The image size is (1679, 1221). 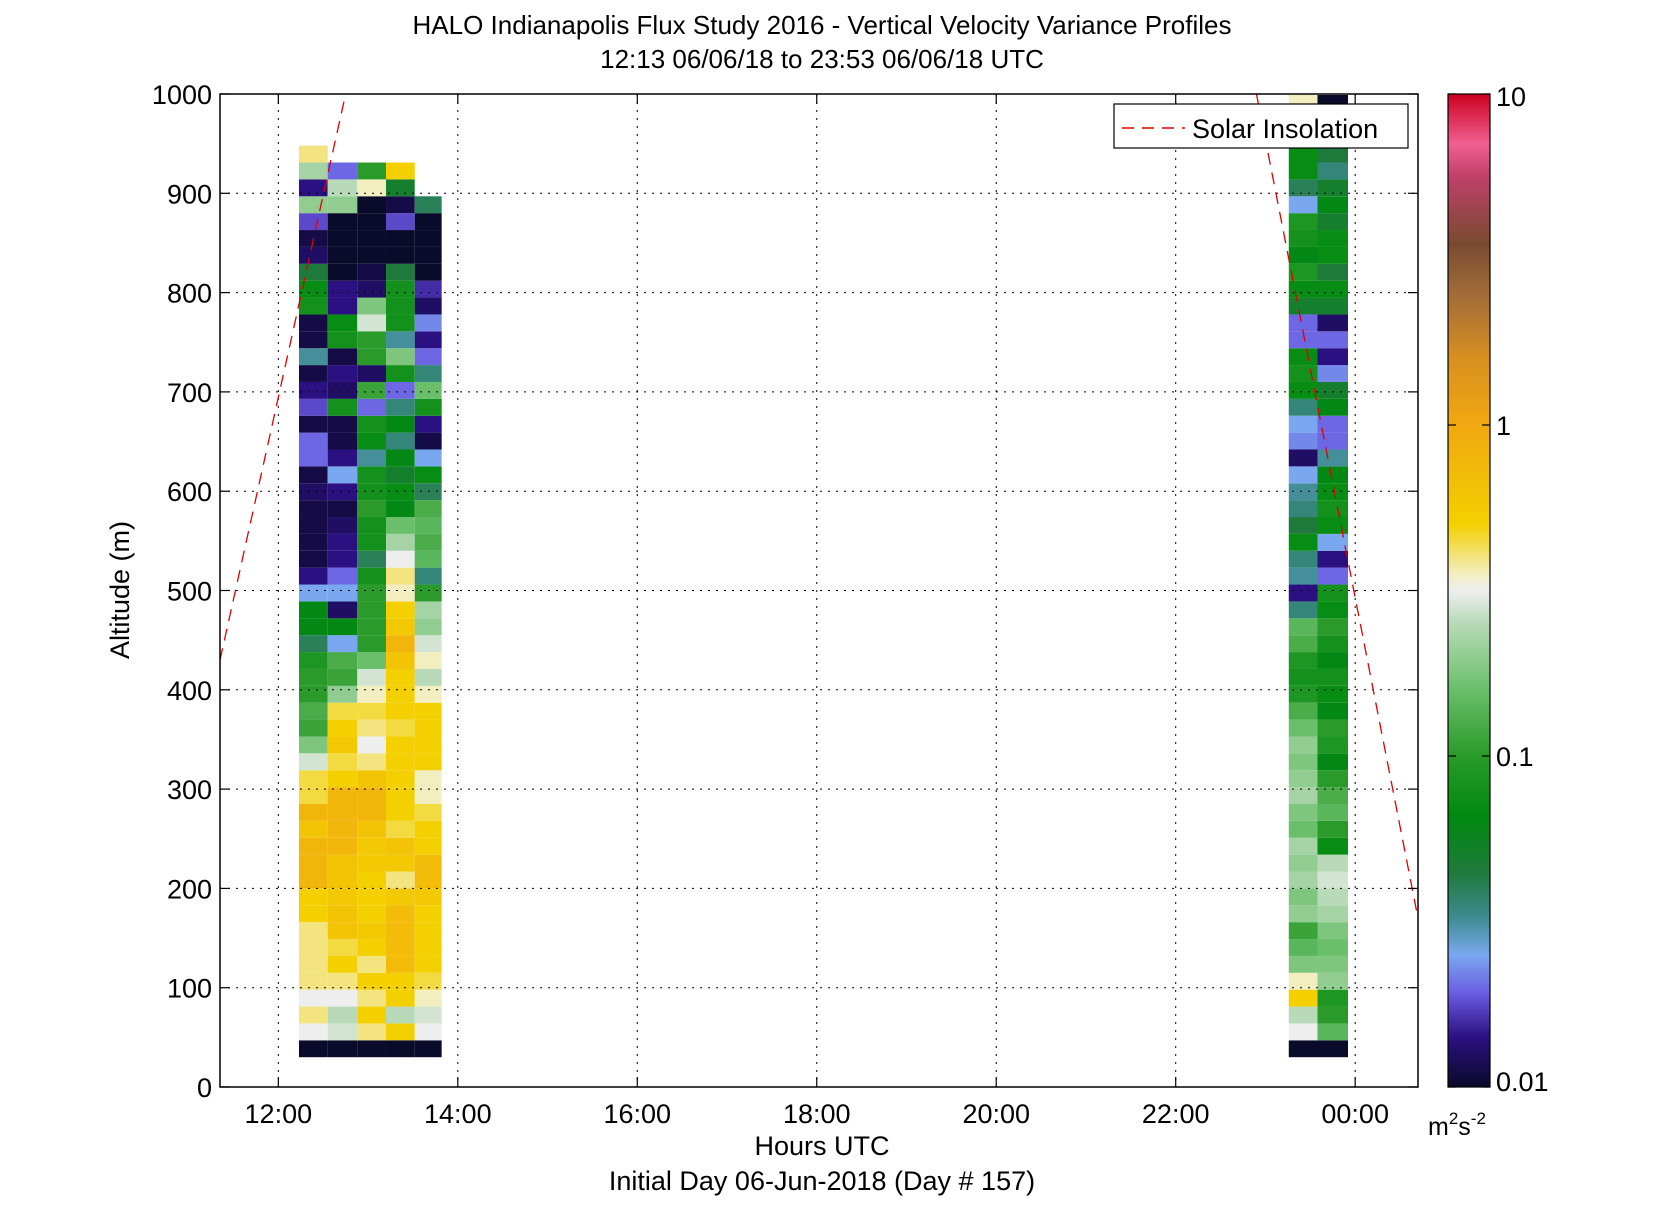 What do you see at coordinates (189, 989) in the screenshot?
I see `y-tick-label: 100` at bounding box center [189, 989].